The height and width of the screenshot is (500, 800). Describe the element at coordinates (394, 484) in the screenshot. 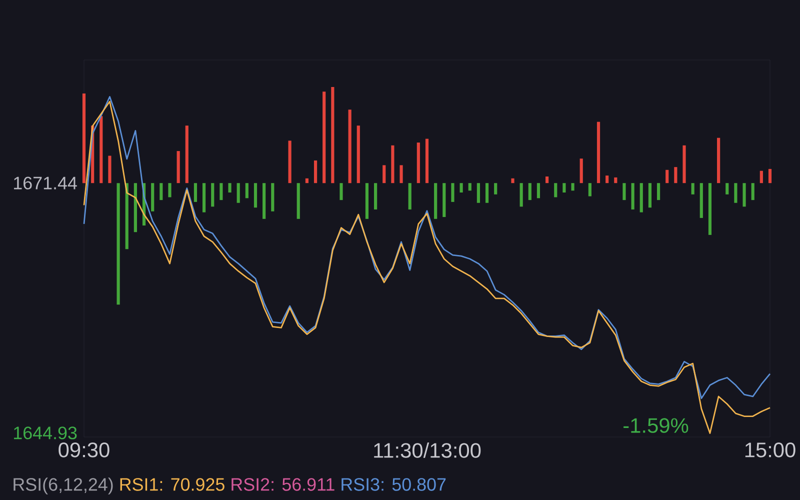

I see `text: RSI3: 50.807` at that location.